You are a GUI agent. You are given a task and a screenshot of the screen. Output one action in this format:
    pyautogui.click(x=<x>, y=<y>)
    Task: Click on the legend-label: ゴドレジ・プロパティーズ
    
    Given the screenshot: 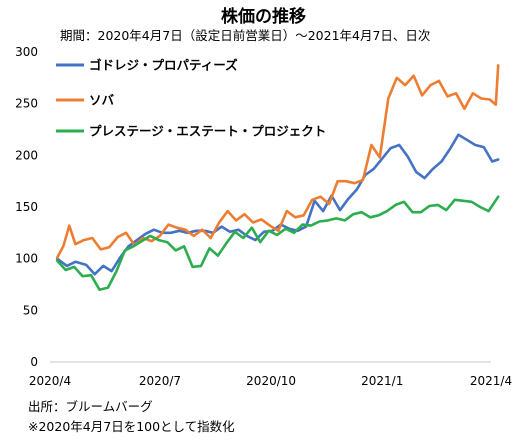 What is the action you would take?
    pyautogui.click(x=163, y=65)
    